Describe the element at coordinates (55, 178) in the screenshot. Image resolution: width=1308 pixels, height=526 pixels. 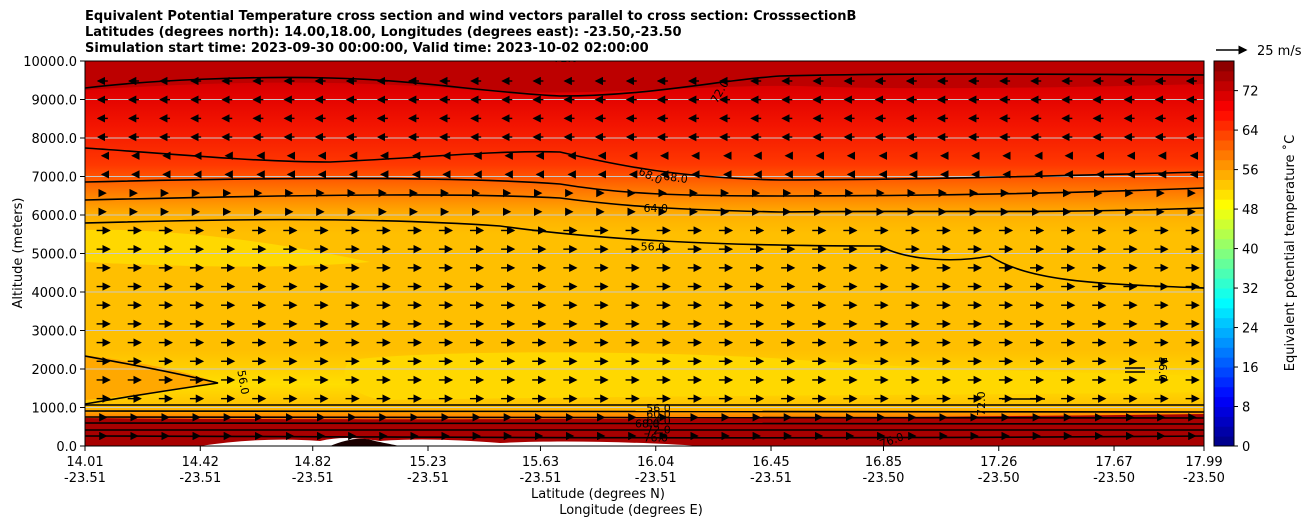
I see `y-tick-label: 7000.0` at that location.